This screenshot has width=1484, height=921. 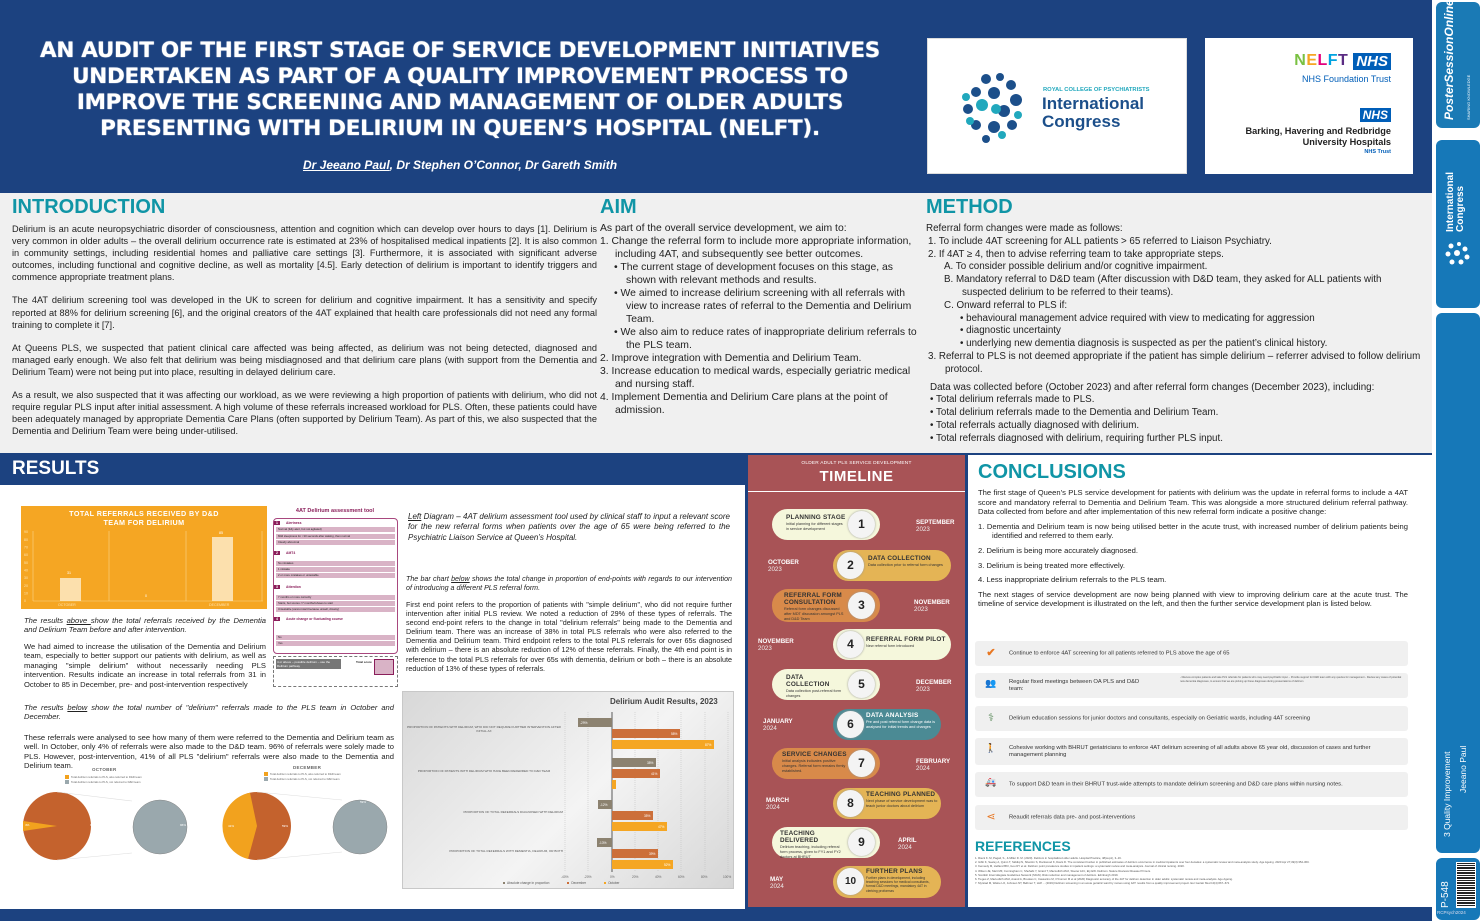 What do you see at coordinates (932, 606) in the screenshot?
I see `timeline-date-3: NOVEMBER 2023` at bounding box center [932, 606].